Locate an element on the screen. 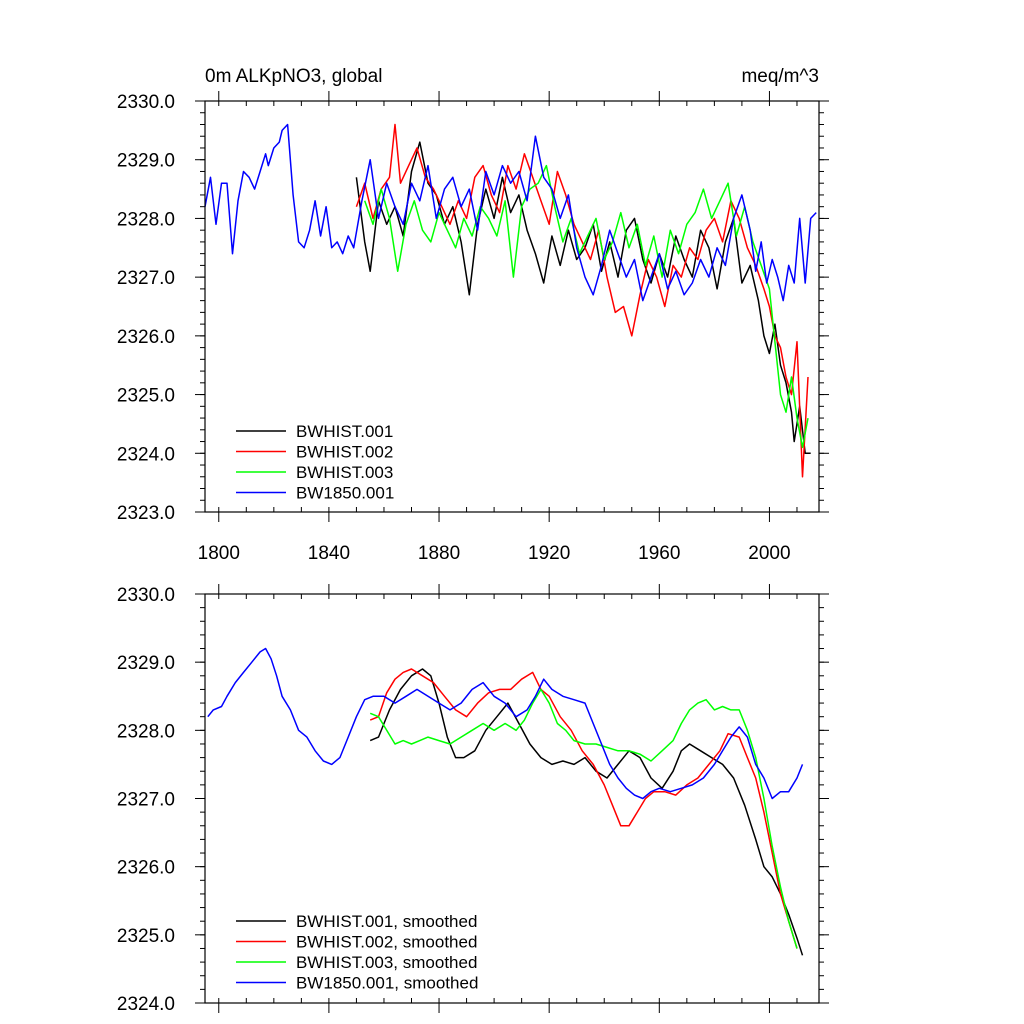 The height and width of the screenshot is (1024, 1024). legend-label: BWHIST.003 is located at coordinates (344, 472).